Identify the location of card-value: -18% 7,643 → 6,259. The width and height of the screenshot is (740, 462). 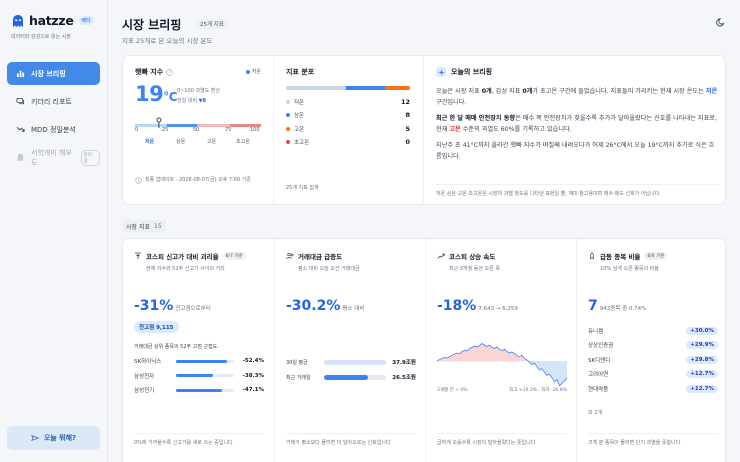
(477, 306).